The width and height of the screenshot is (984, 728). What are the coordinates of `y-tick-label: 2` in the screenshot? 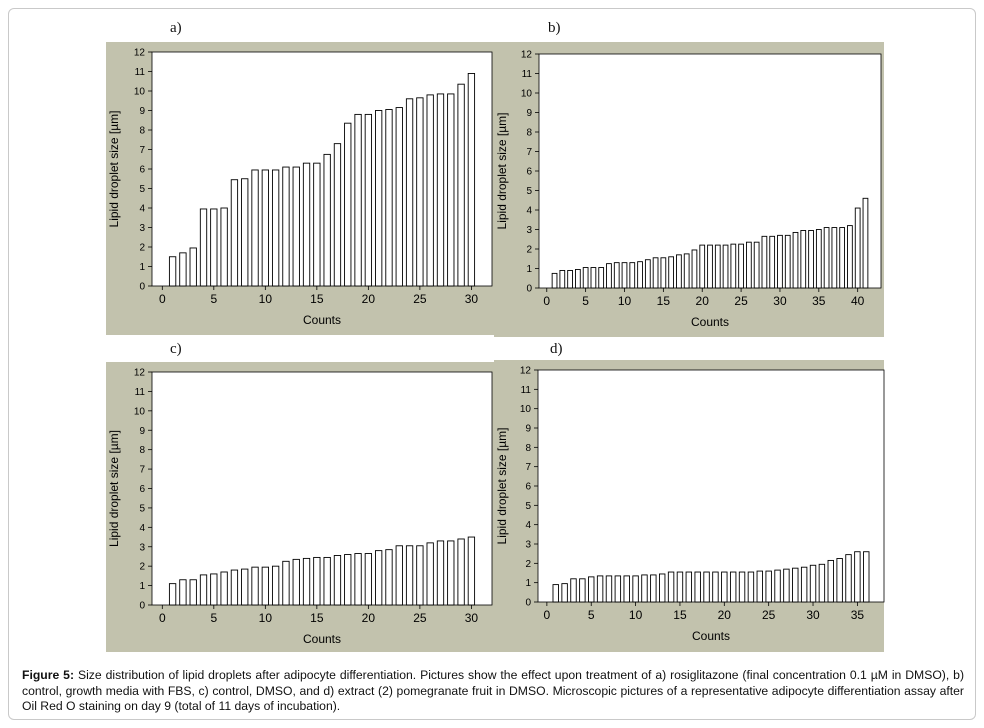 It's located at (528, 564).